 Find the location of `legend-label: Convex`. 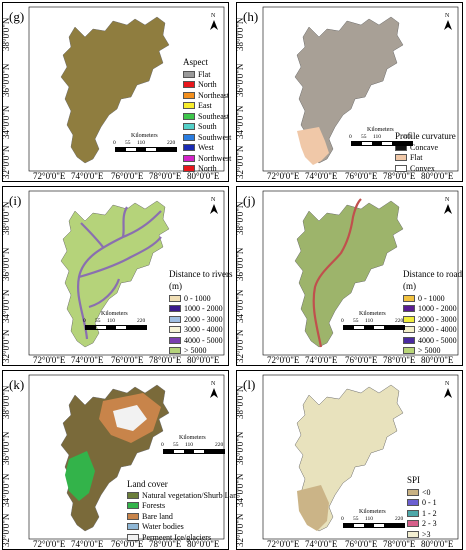

legend-label: Convex is located at coordinates (422, 168).